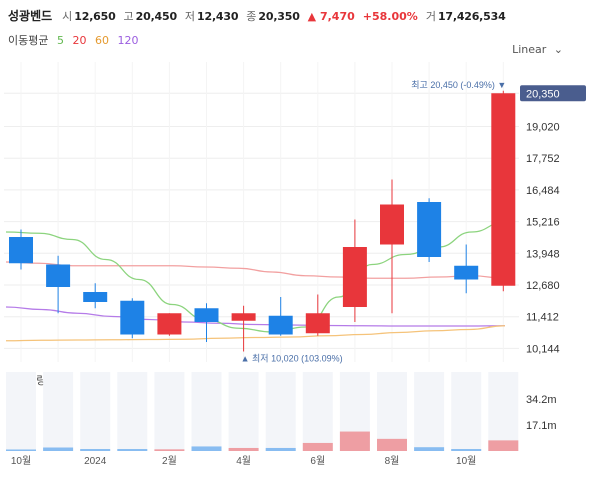 The image size is (600, 479). What do you see at coordinates (255, 270) in the screenshot?
I see `ma20-line` at bounding box center [255, 270].